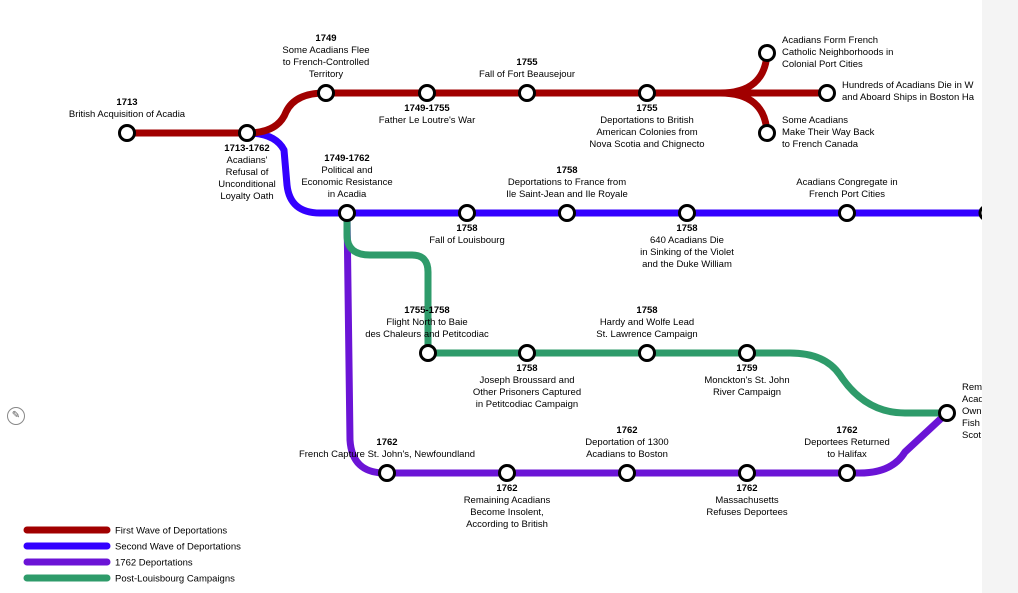 The height and width of the screenshot is (593, 1018). What do you see at coordinates (567, 182) in the screenshot?
I see `station-text-line: Deportations to France from` at bounding box center [567, 182].